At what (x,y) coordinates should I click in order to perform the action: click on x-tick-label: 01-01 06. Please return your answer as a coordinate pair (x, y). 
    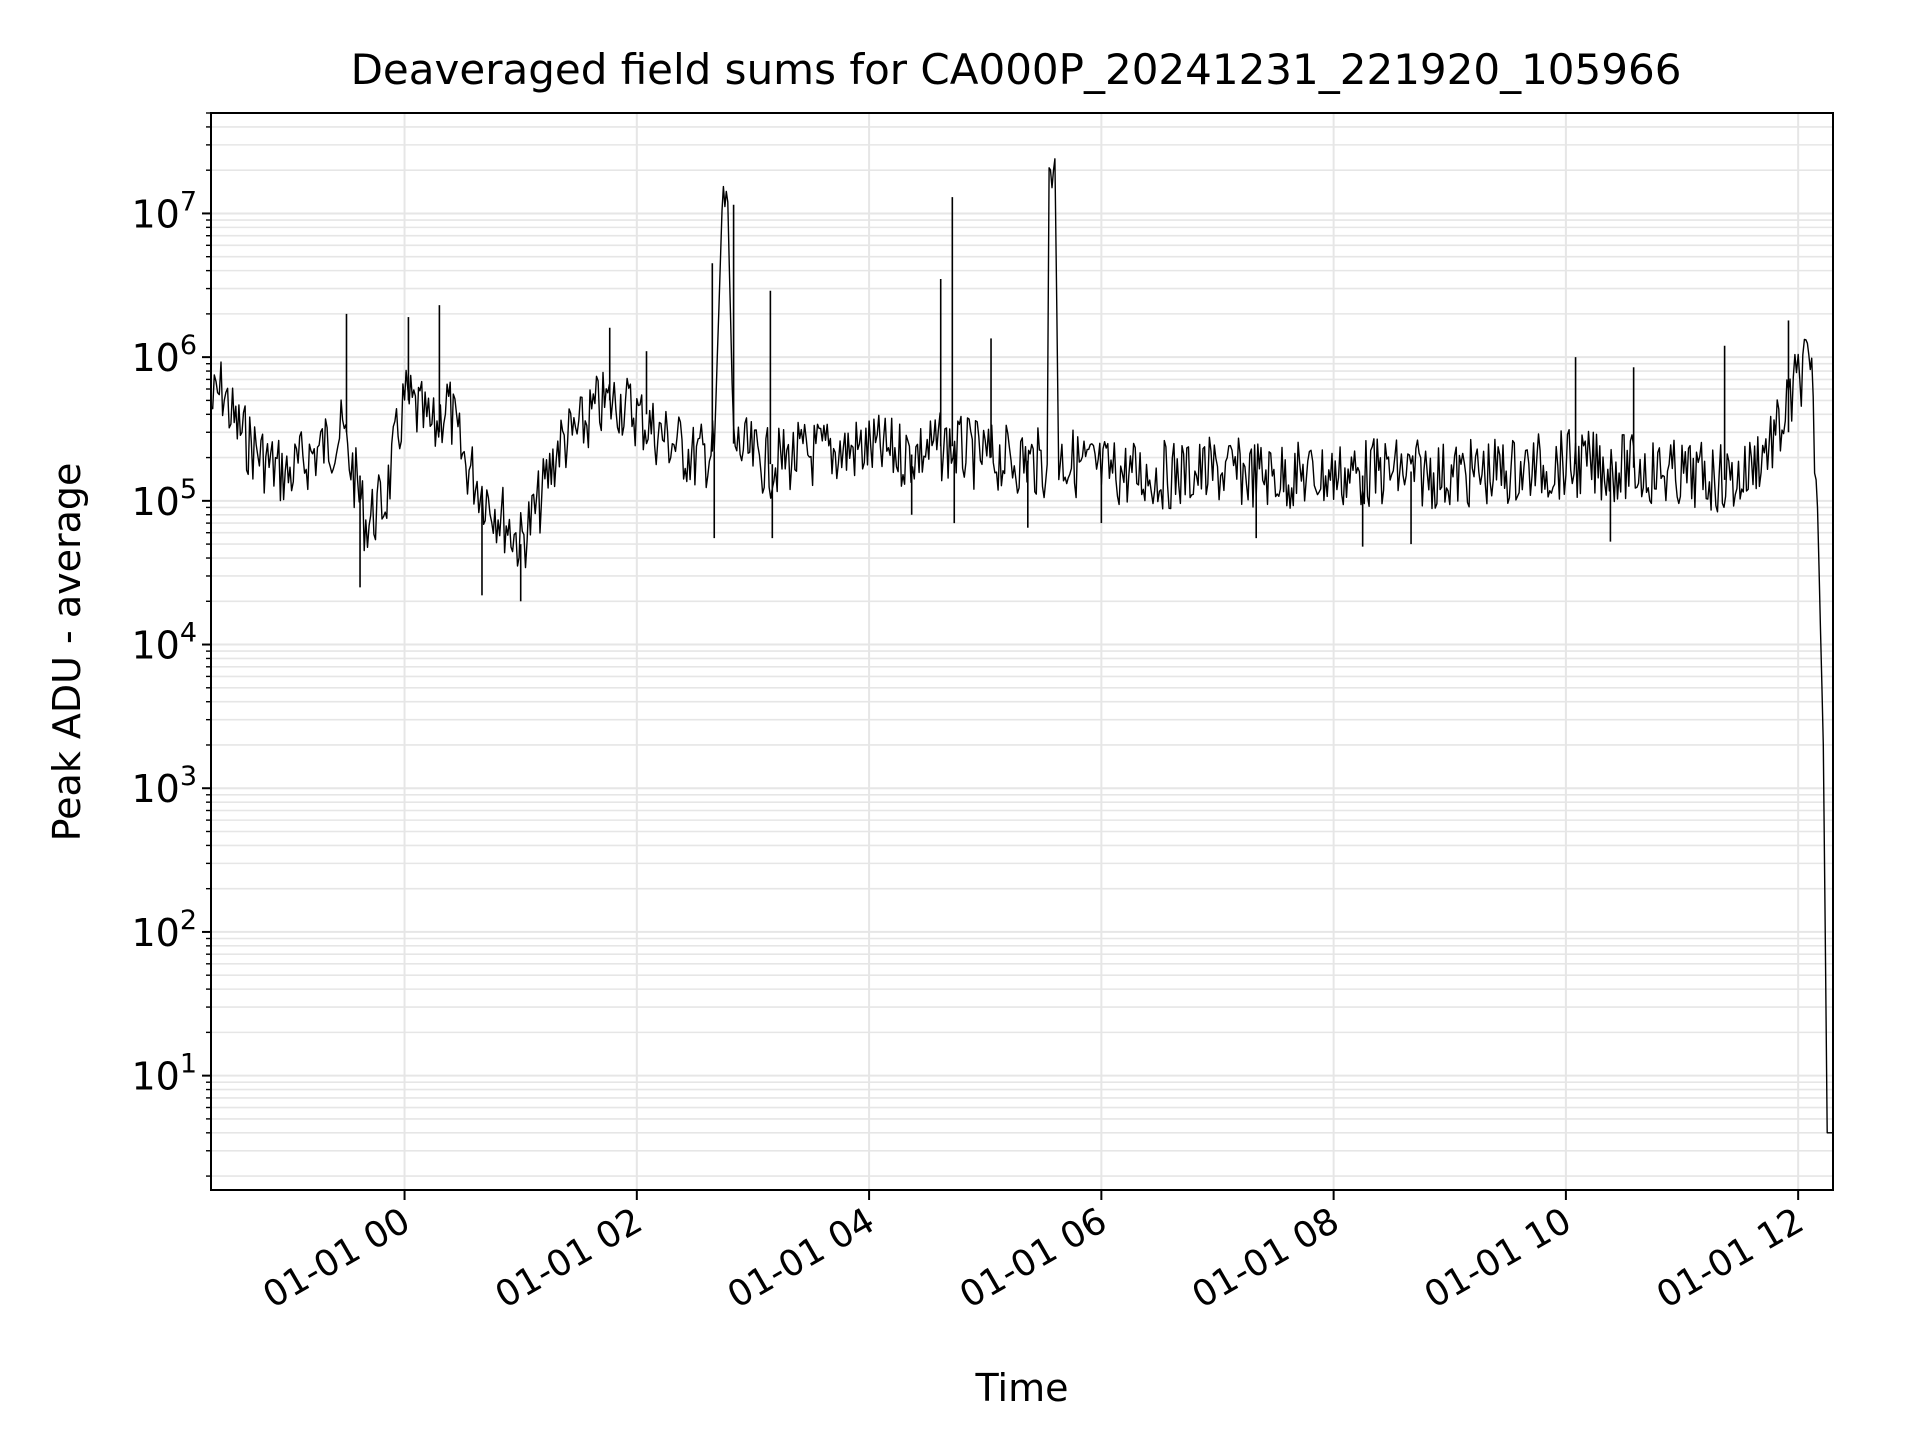
    Looking at the image, I should click on (1033, 1258).